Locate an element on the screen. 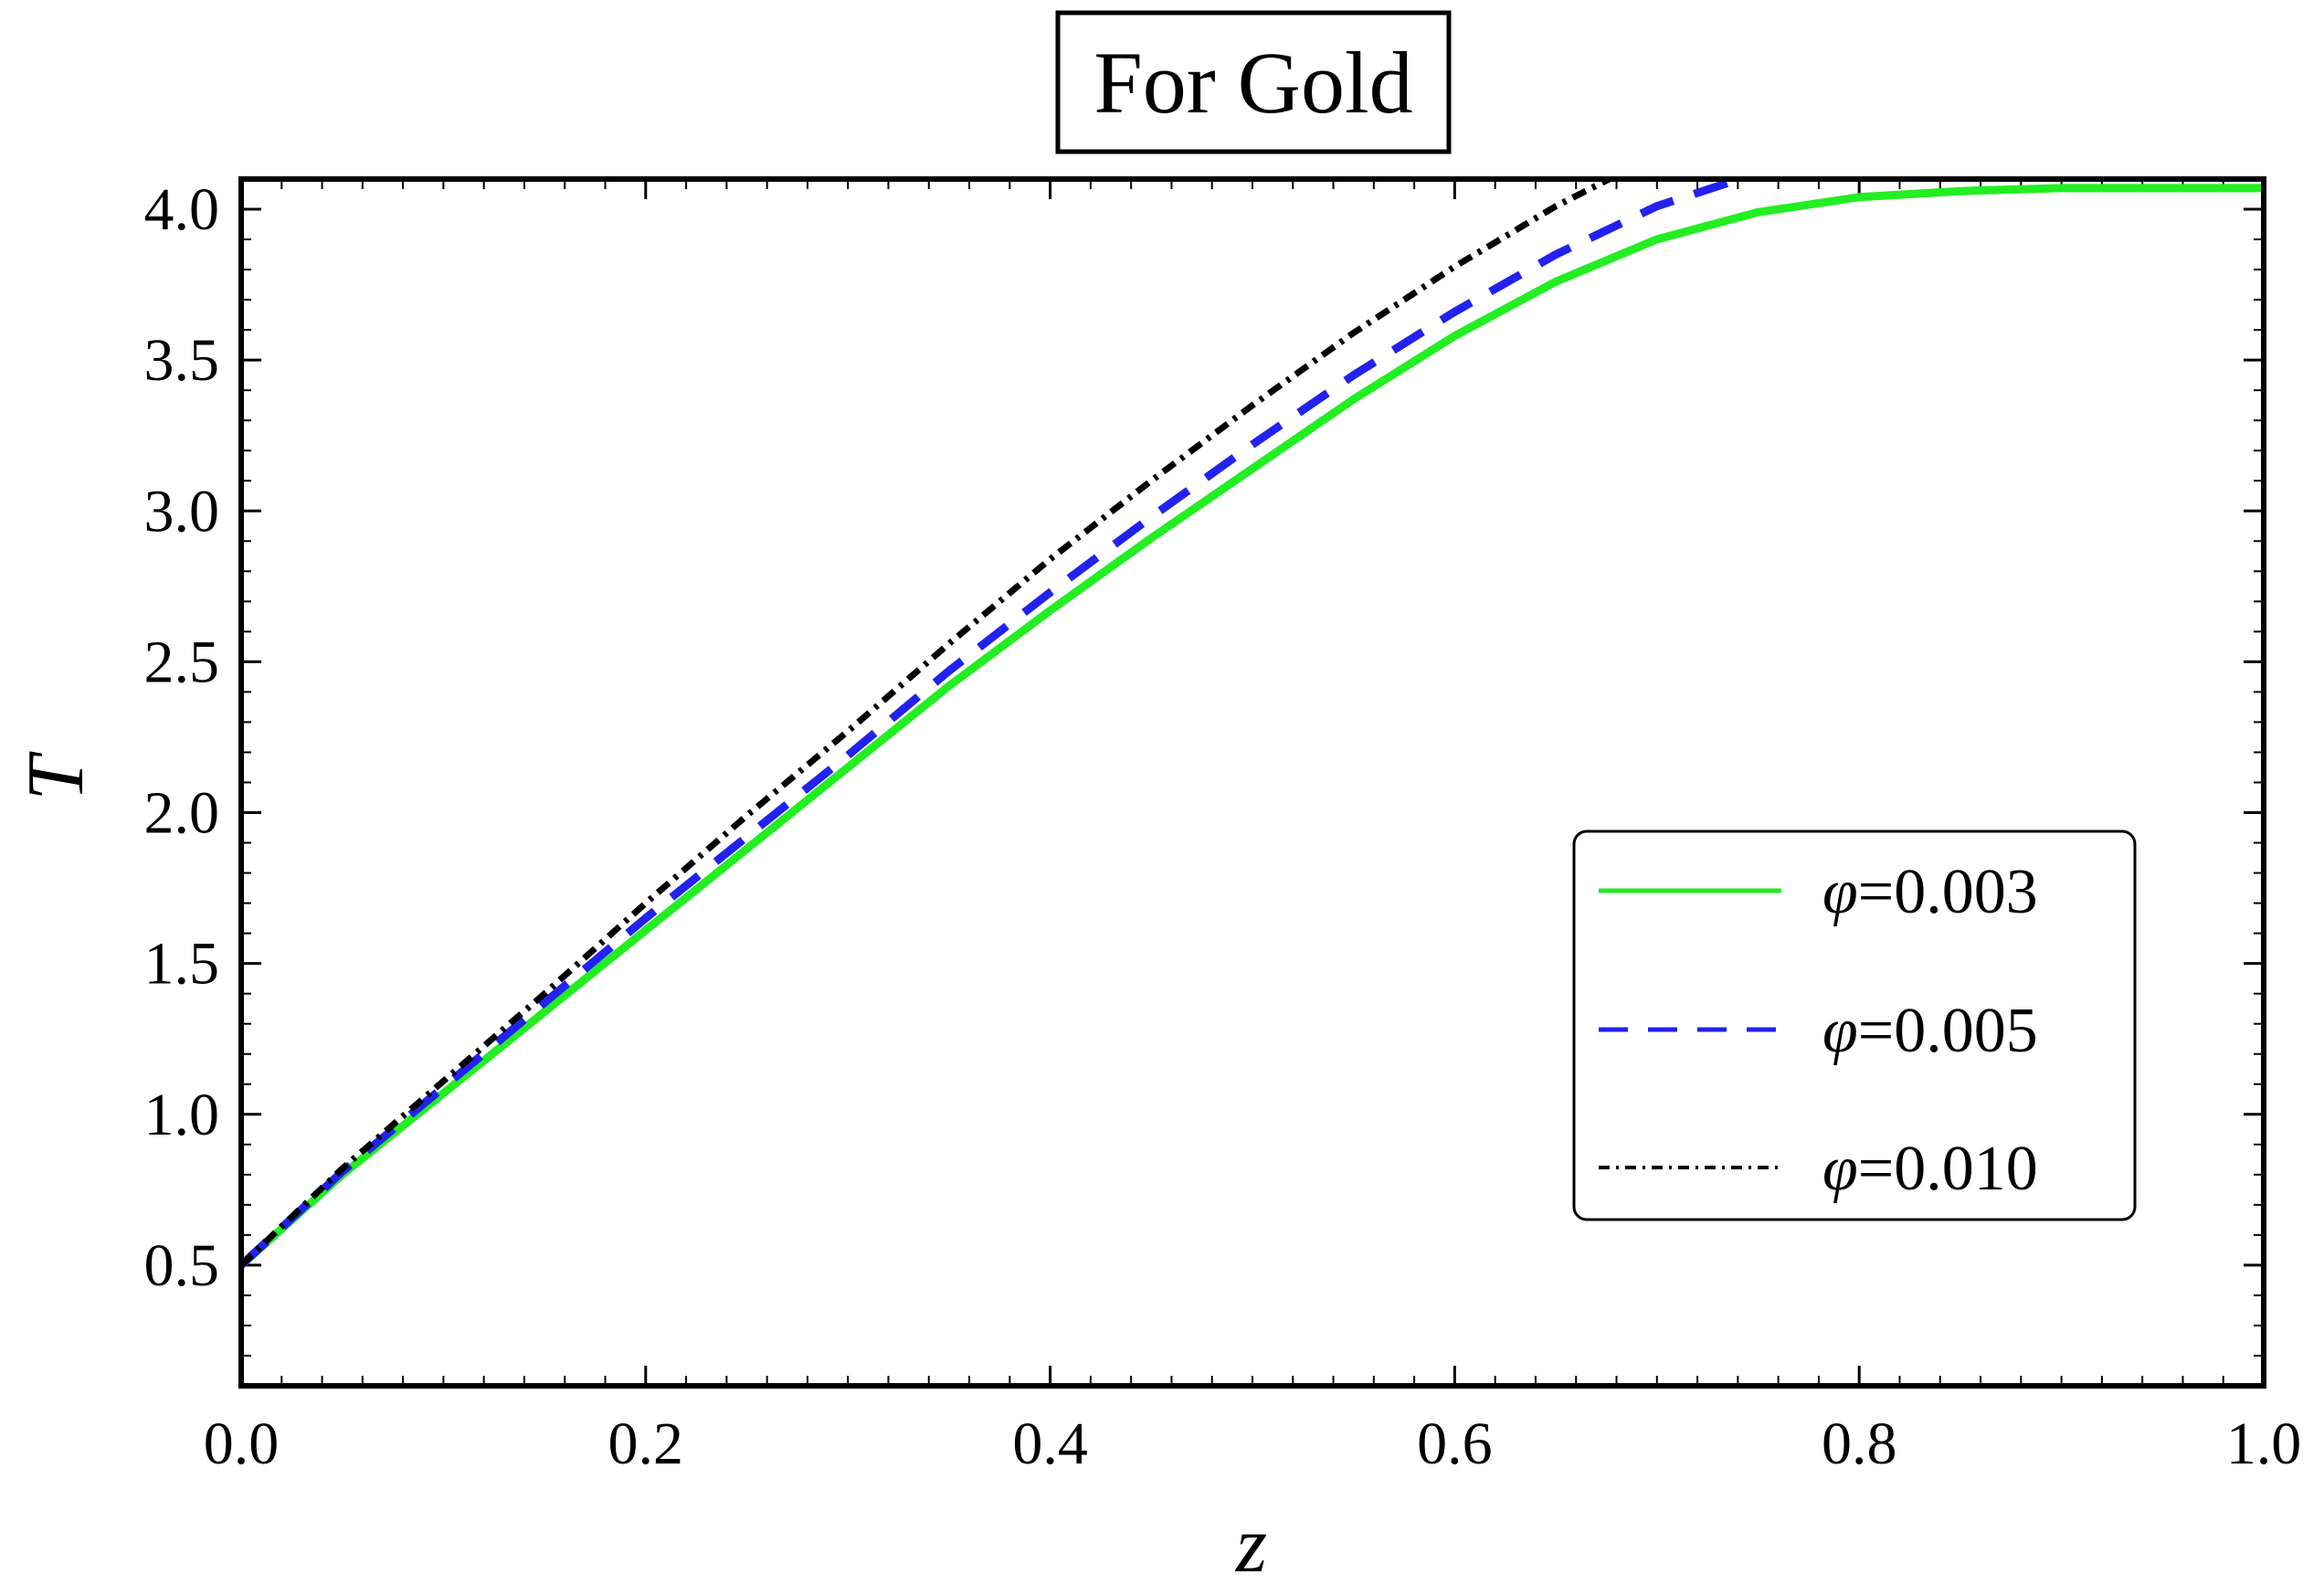 The height and width of the screenshot is (1585, 2324). legend-box is located at coordinates (1854, 1025).